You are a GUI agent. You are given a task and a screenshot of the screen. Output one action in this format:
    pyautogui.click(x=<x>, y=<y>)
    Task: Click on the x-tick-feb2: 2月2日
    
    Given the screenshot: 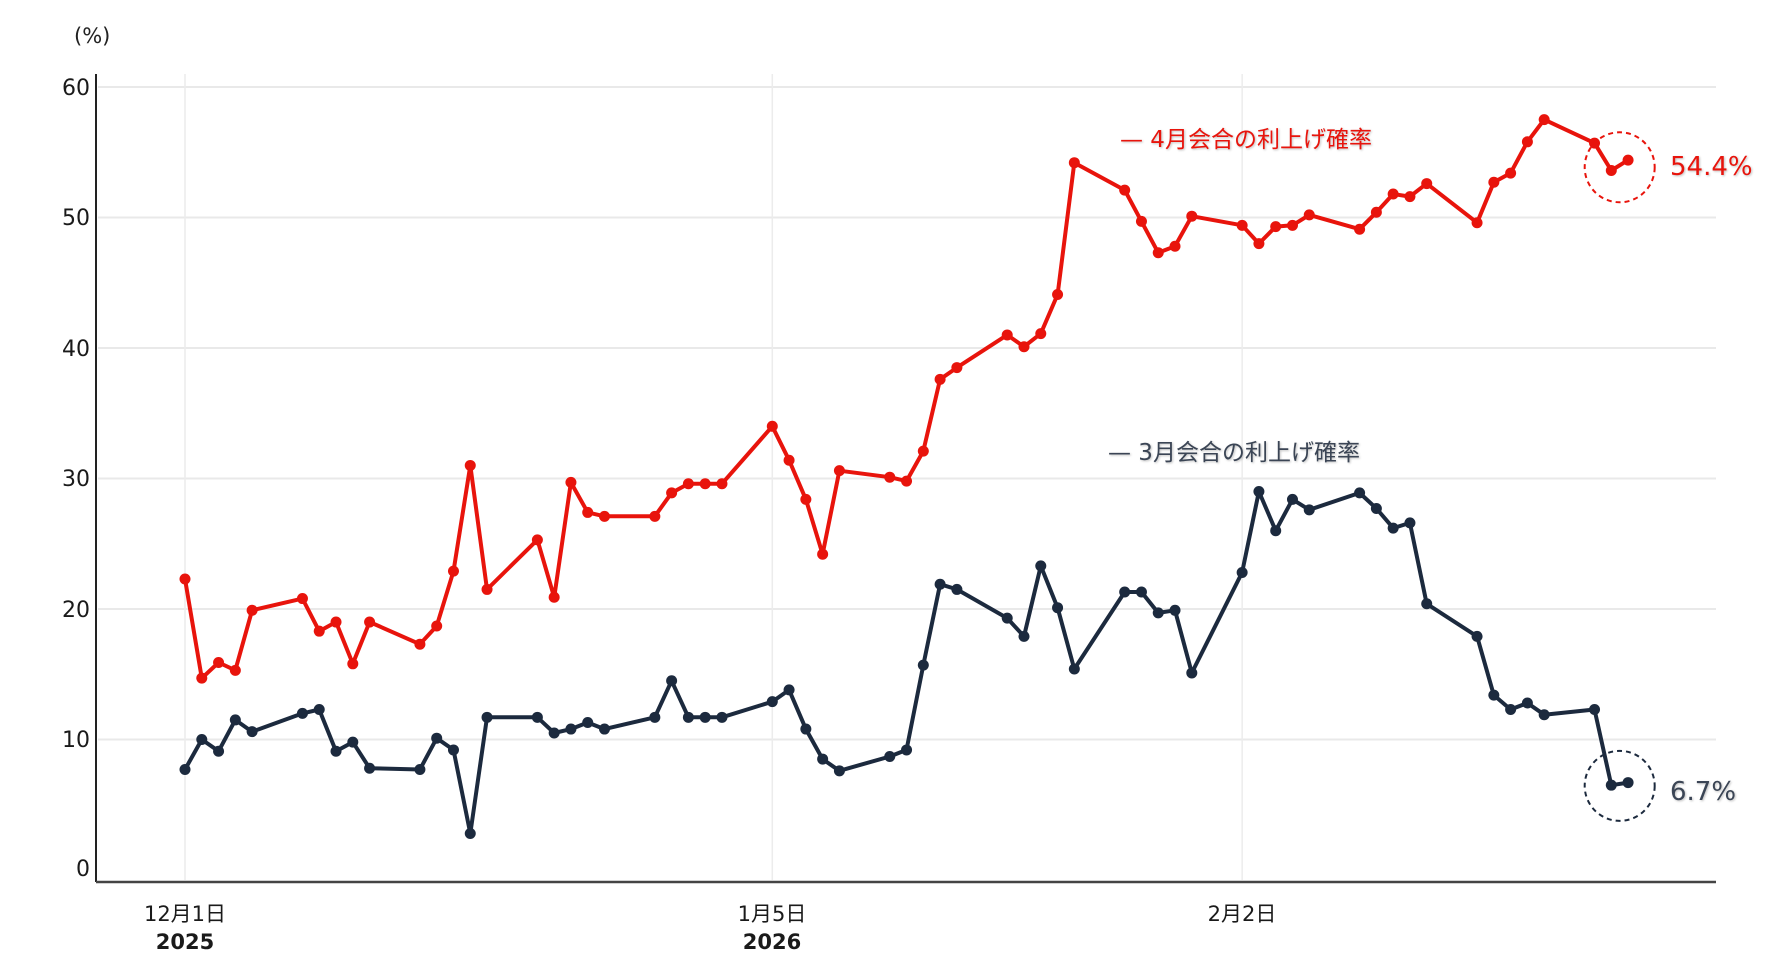 What is the action you would take?
    pyautogui.click(x=1242, y=914)
    